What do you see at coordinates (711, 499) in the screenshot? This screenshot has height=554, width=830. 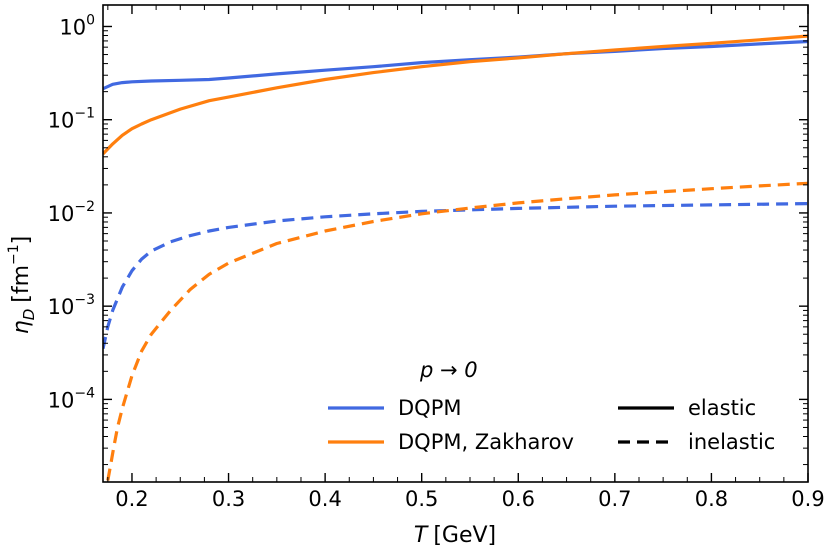 I see `x-tick-label-6: 0.8` at bounding box center [711, 499].